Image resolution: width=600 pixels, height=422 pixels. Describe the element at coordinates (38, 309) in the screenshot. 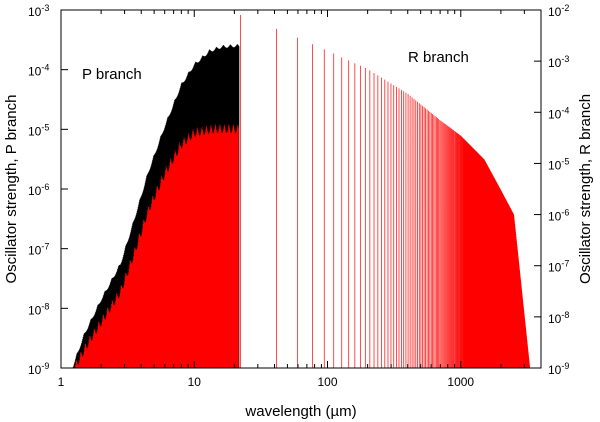

I see `y-left-tick-label: 10⁻⁸` at that location.